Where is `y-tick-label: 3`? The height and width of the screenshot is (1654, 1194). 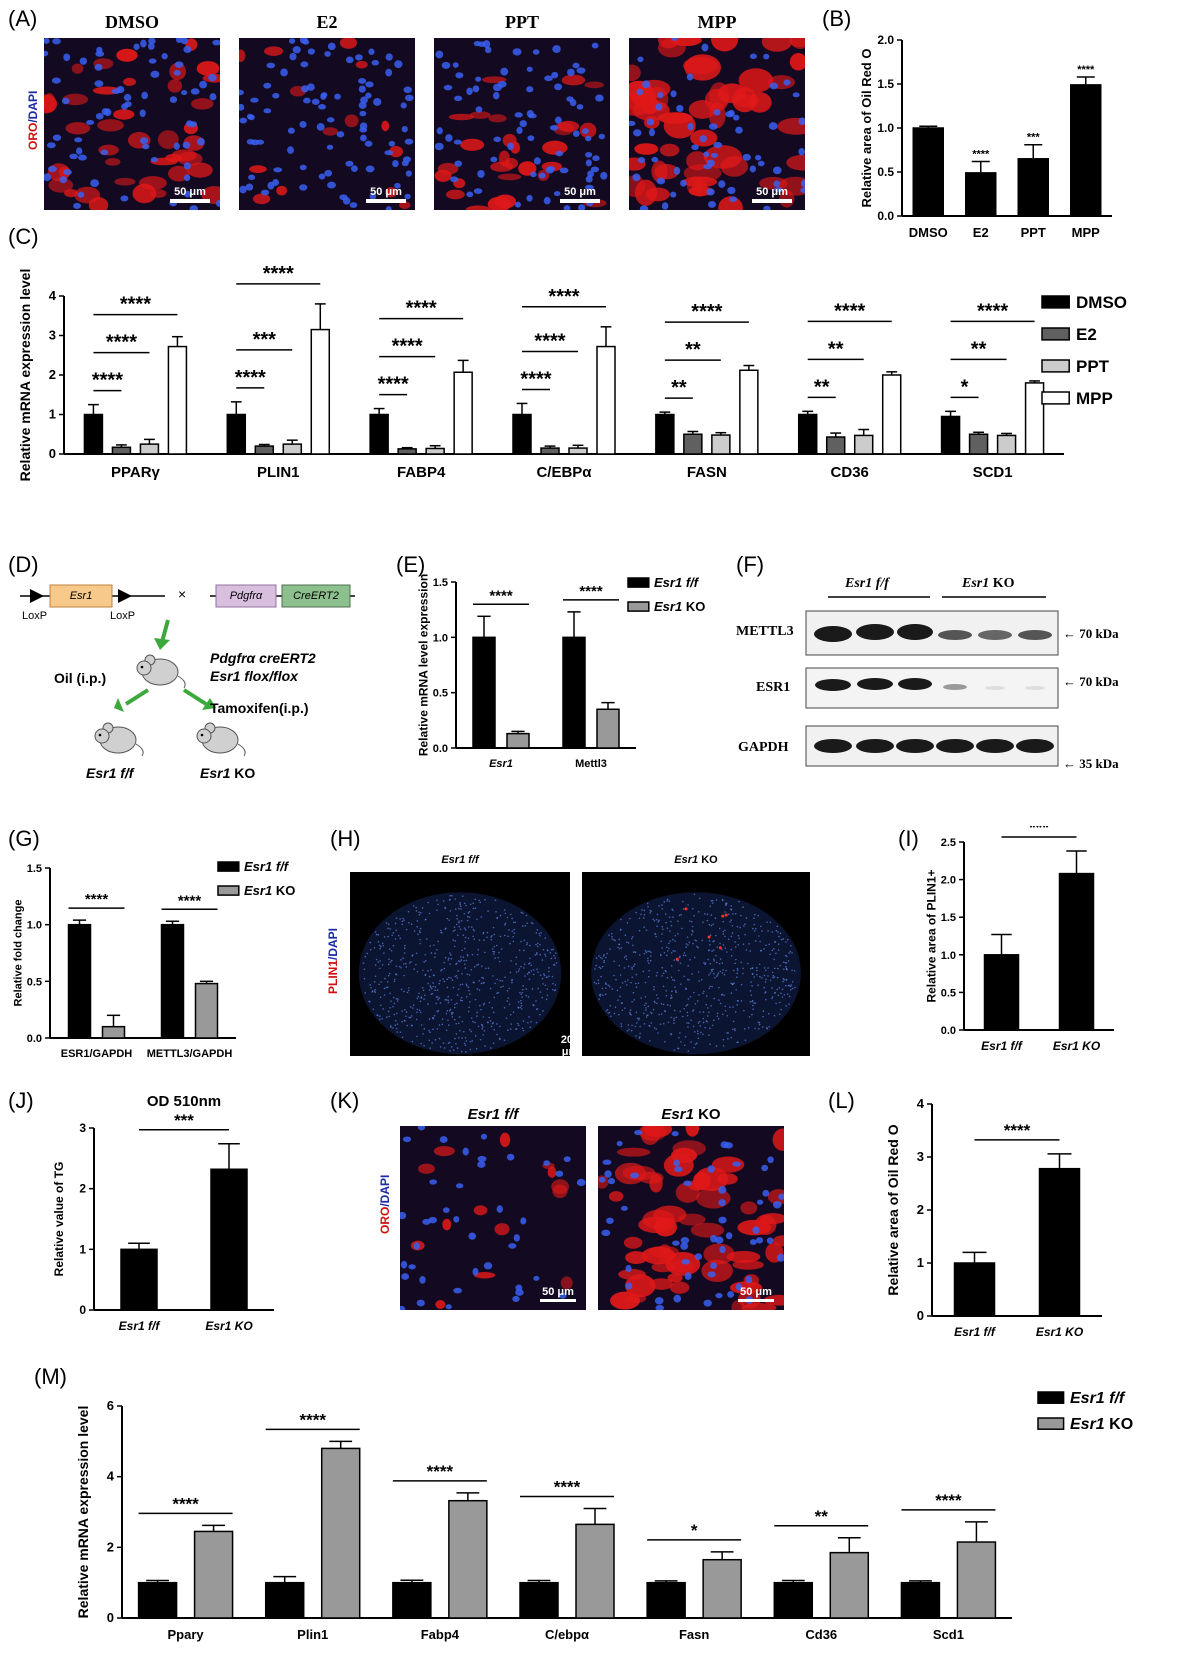
y-tick-label: 3 is located at coordinates (82, 1128).